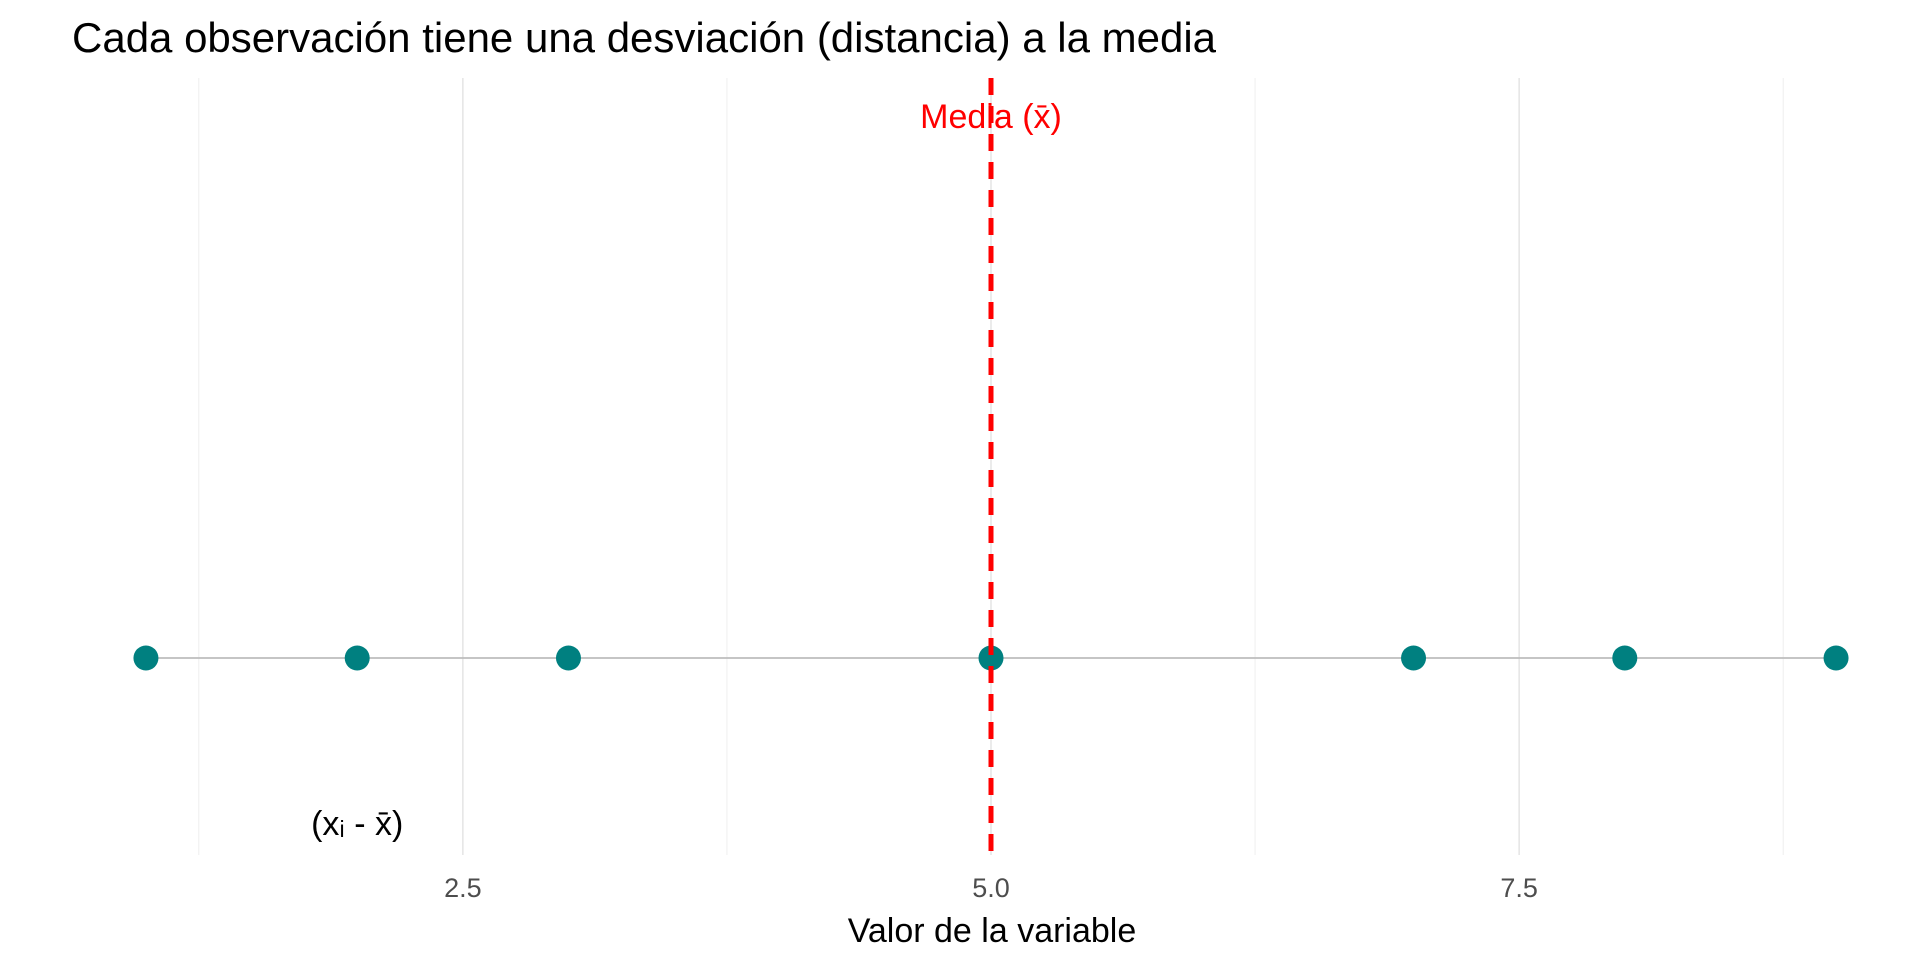  I want to click on x-tick-label: 7.5, so click(1519, 888).